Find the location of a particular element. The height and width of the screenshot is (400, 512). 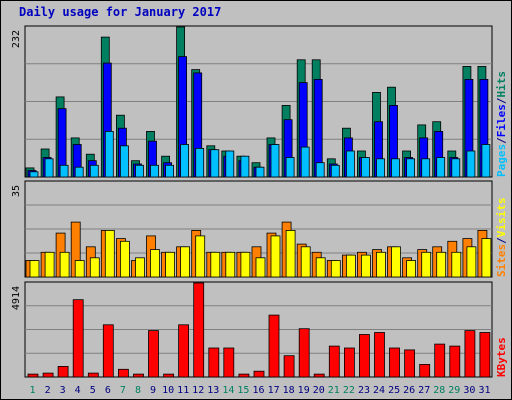

x-tick-label: 12 is located at coordinates (198, 390).